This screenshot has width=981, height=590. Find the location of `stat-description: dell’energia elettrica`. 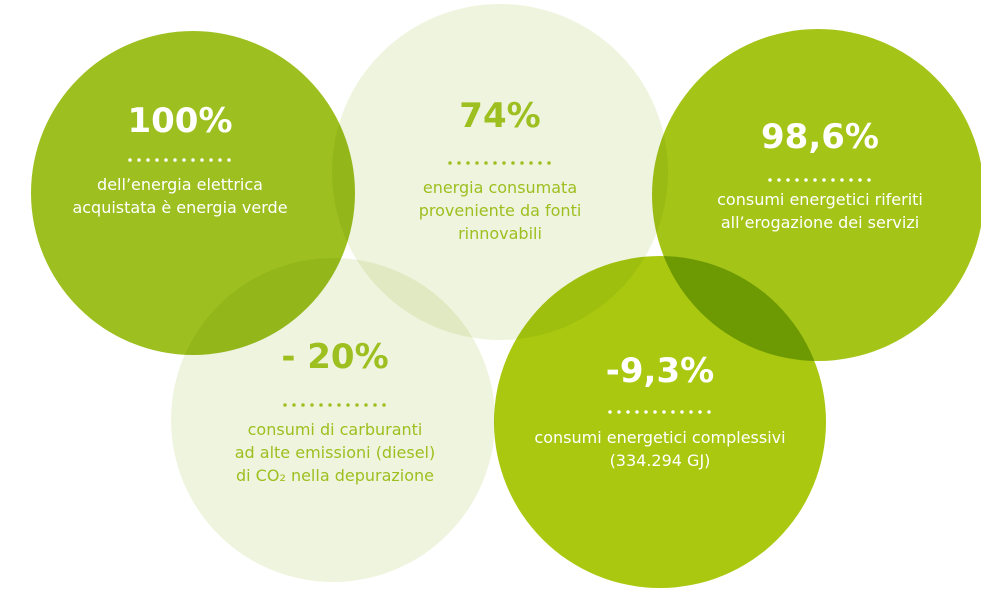

stat-description: dell’energia elettrica is located at coordinates (180, 184).